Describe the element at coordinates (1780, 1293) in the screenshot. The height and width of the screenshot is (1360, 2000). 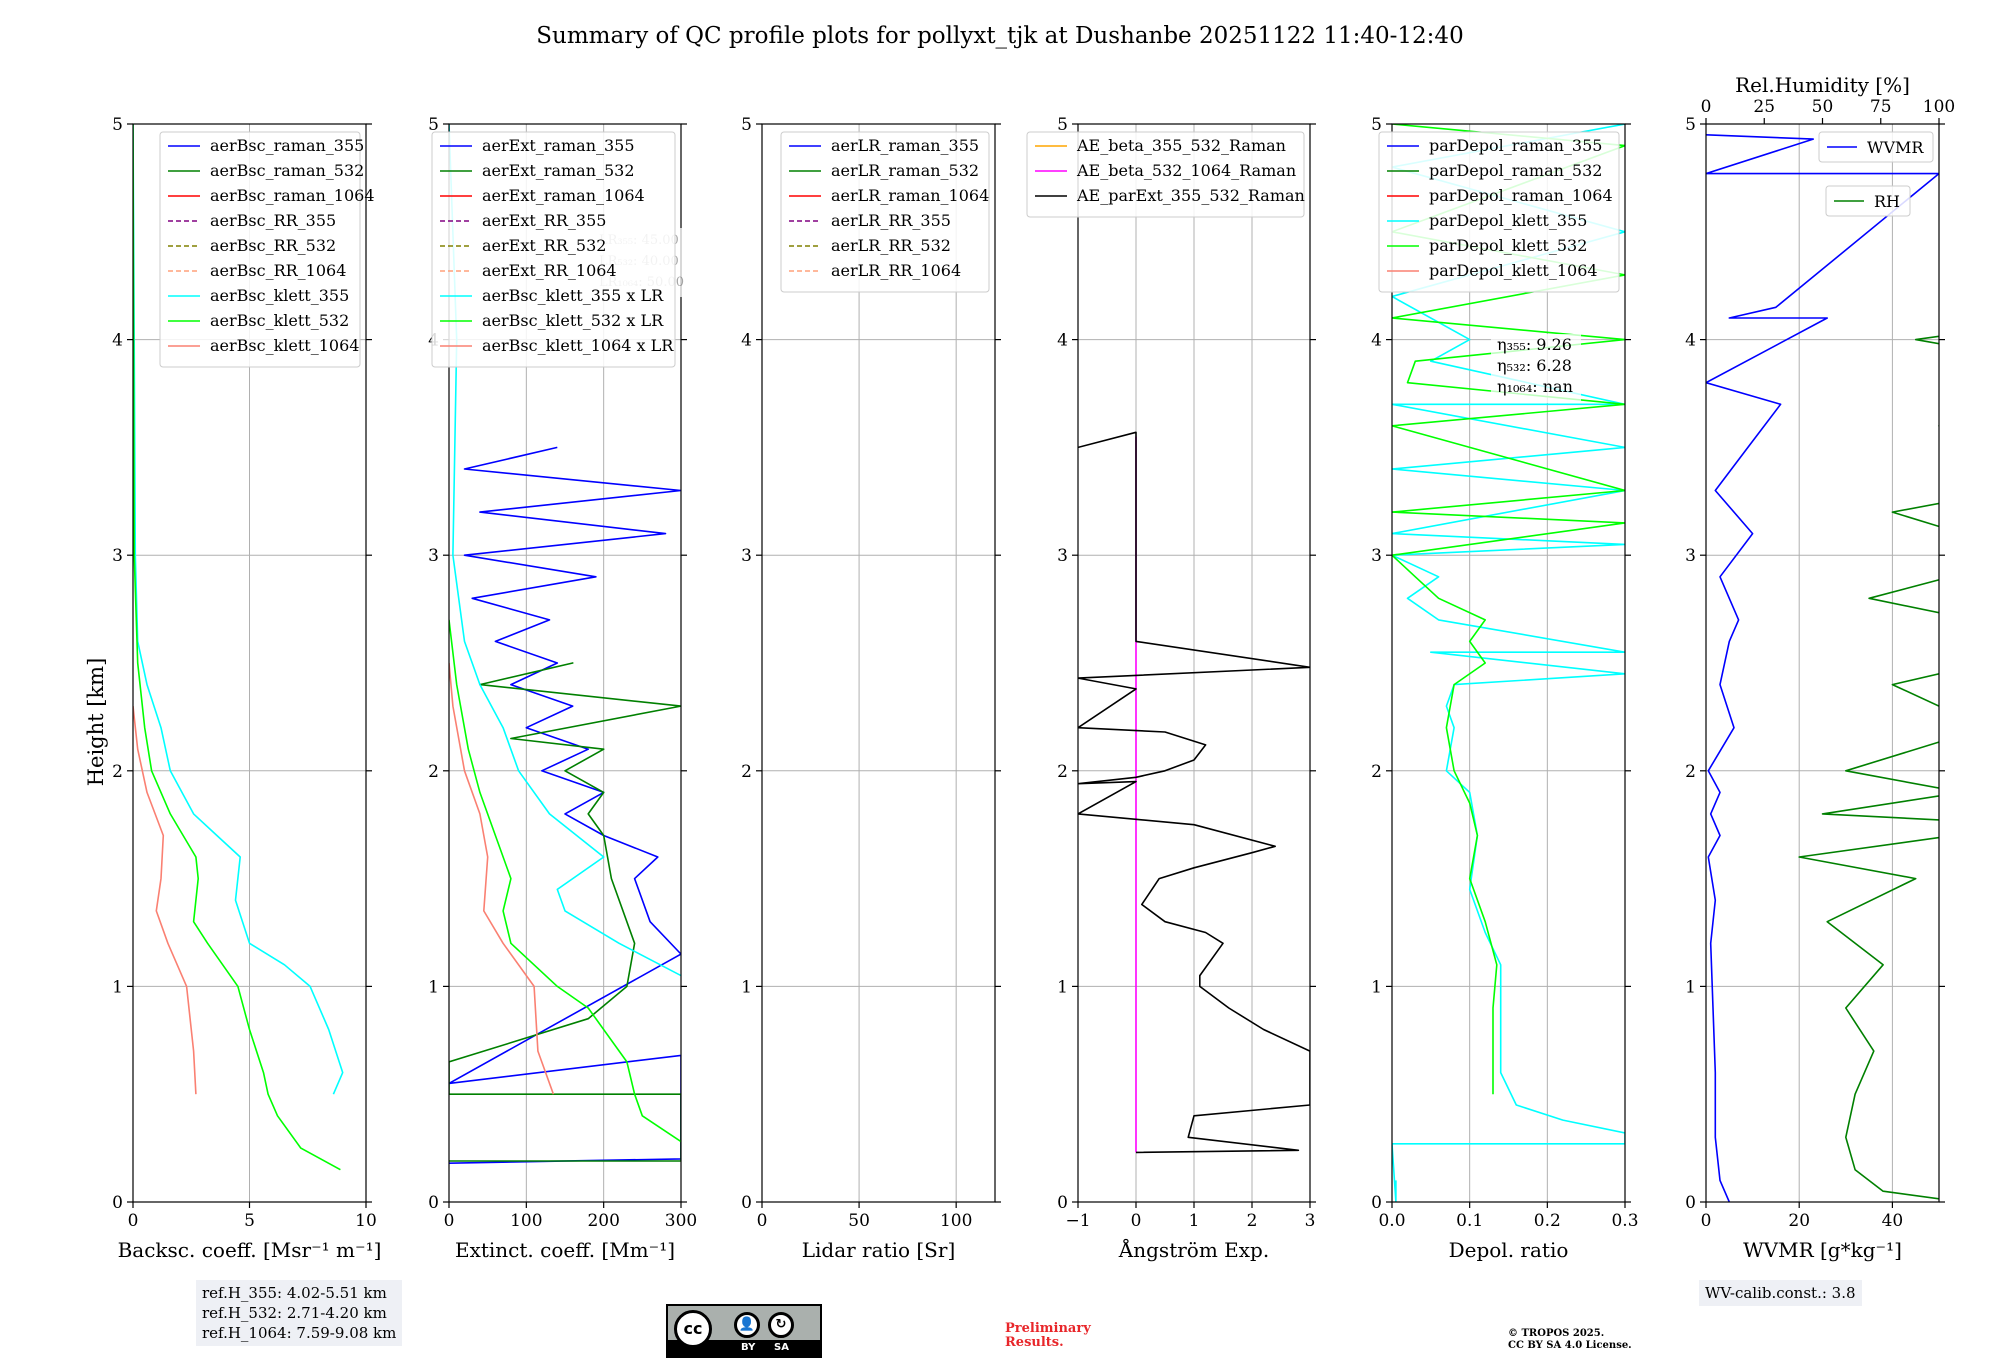
I see `wv-calibration-box: WV-calib.const.: 3.8` at that location.